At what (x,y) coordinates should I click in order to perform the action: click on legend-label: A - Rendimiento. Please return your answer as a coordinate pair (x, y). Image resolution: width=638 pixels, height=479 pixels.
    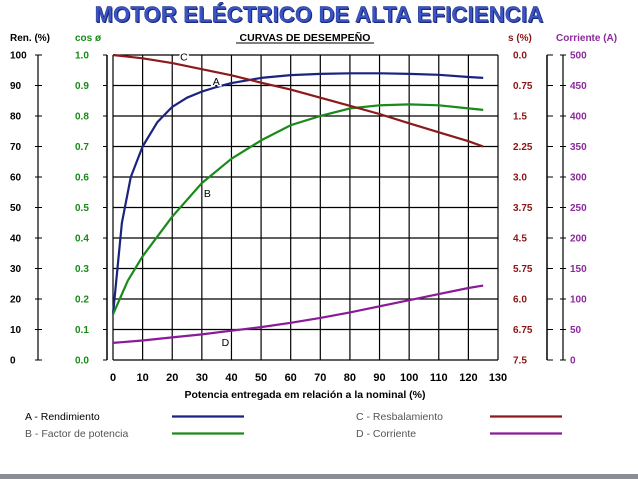
    Looking at the image, I should click on (62, 417).